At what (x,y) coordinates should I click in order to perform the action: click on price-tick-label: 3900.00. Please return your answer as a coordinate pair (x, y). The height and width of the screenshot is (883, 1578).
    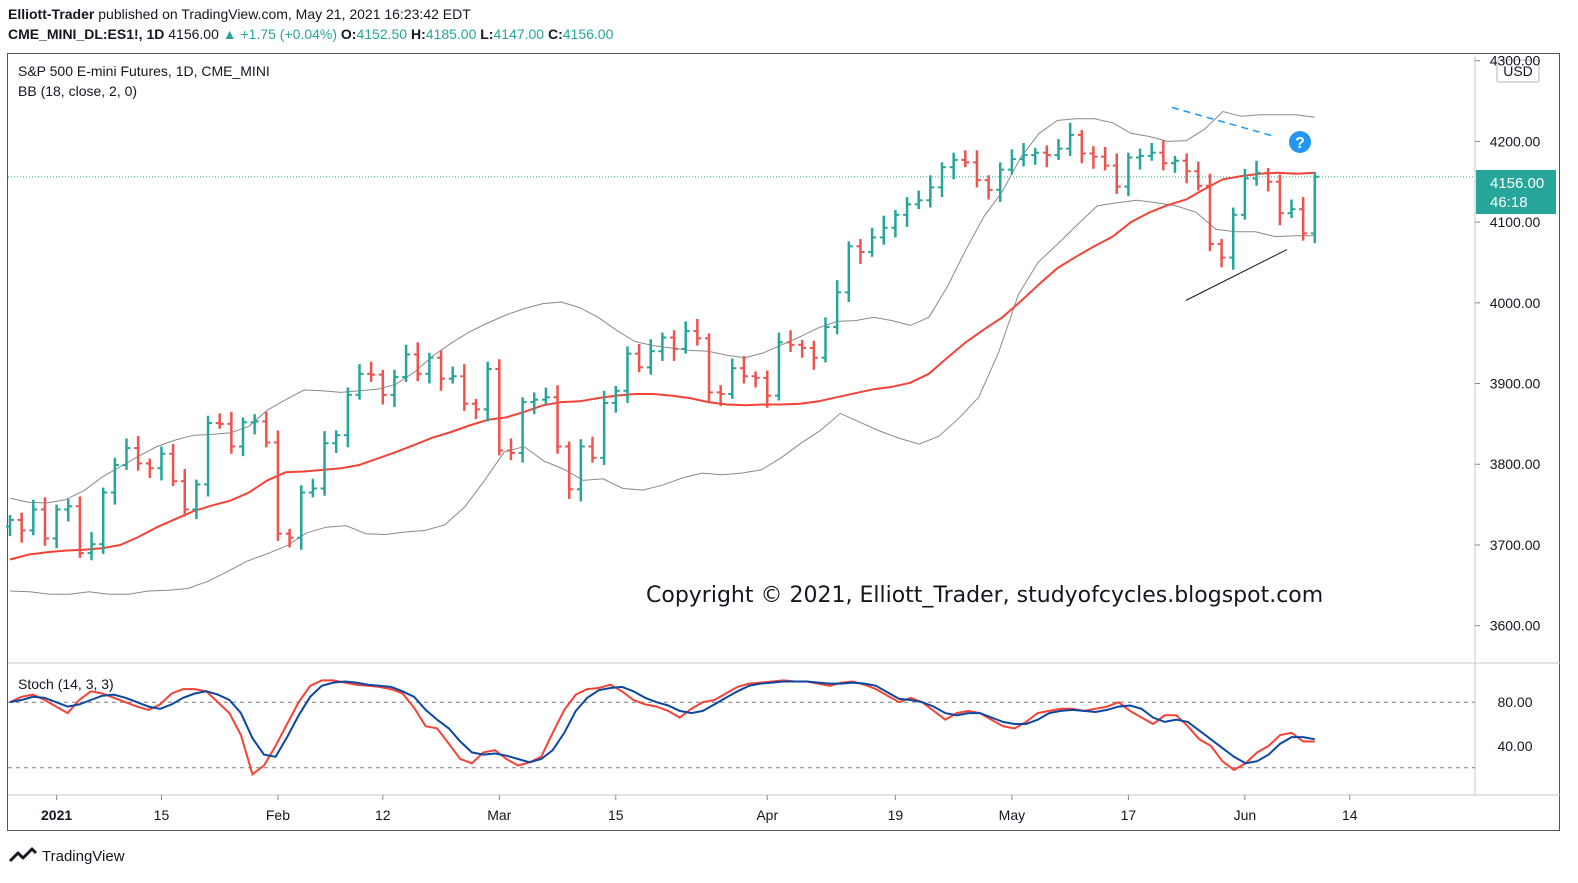
    Looking at the image, I should click on (1515, 384).